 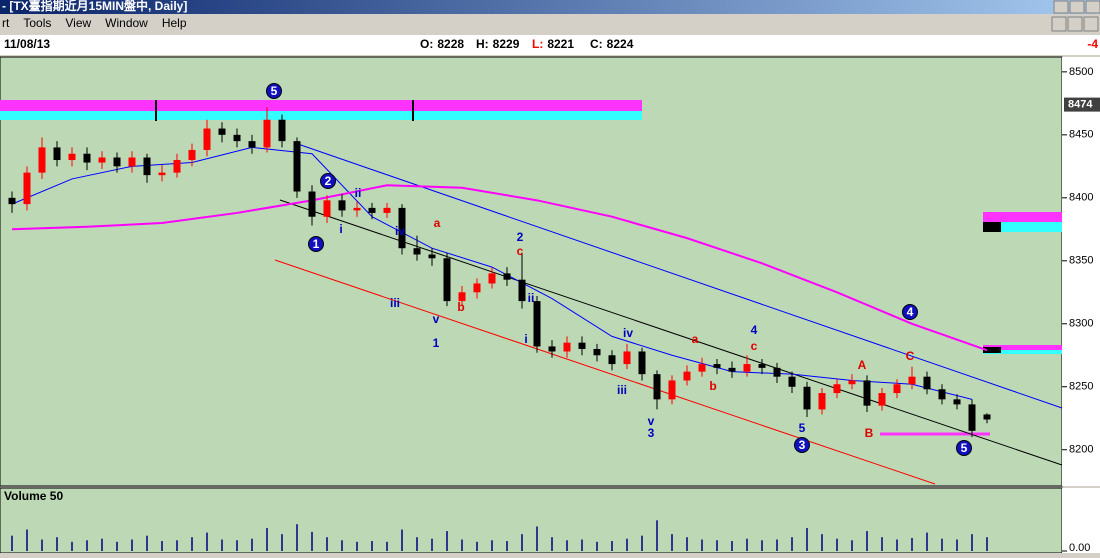 I want to click on info-value: 8221, so click(x=560, y=44).